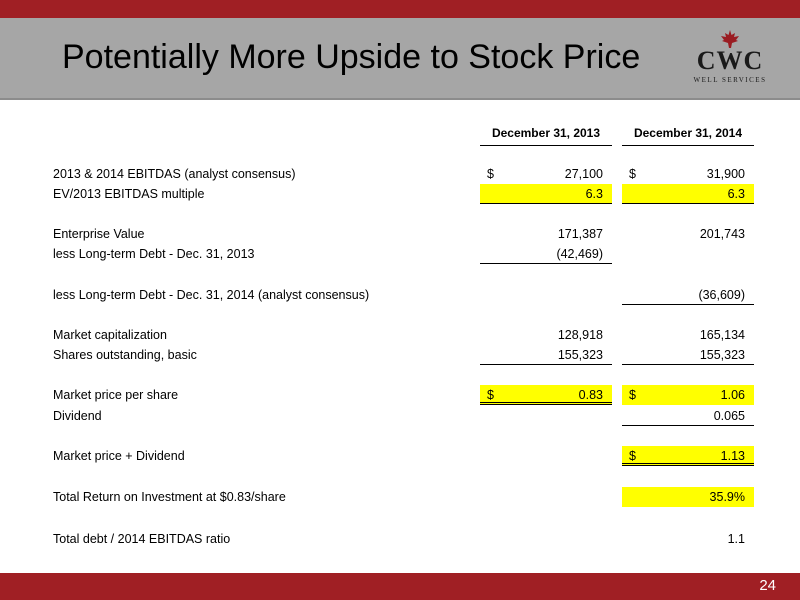  I want to click on cell-value: 0.83, so click(590, 395).